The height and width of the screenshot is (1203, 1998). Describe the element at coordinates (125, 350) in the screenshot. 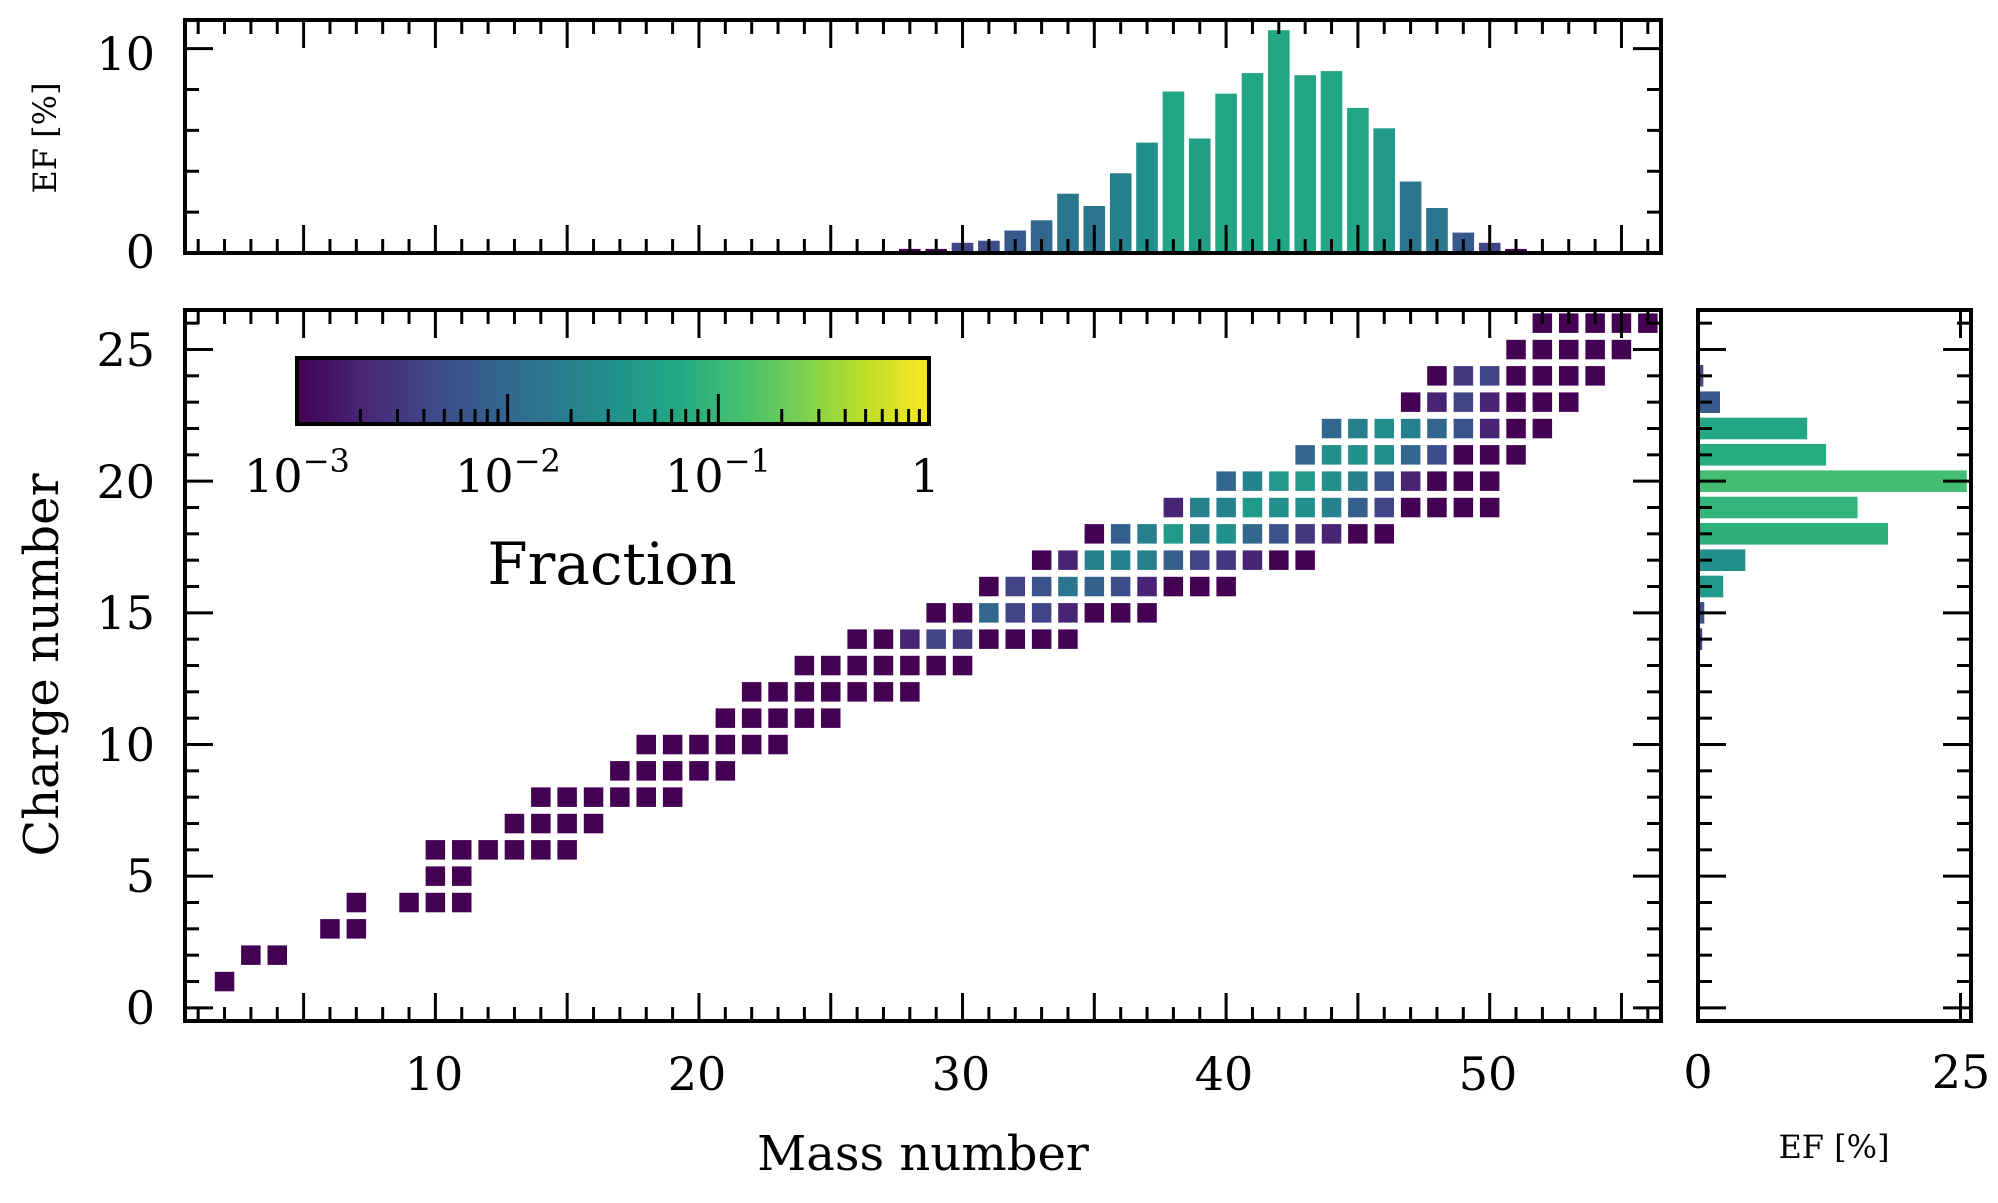

I see `y-tick-label: 25` at that location.